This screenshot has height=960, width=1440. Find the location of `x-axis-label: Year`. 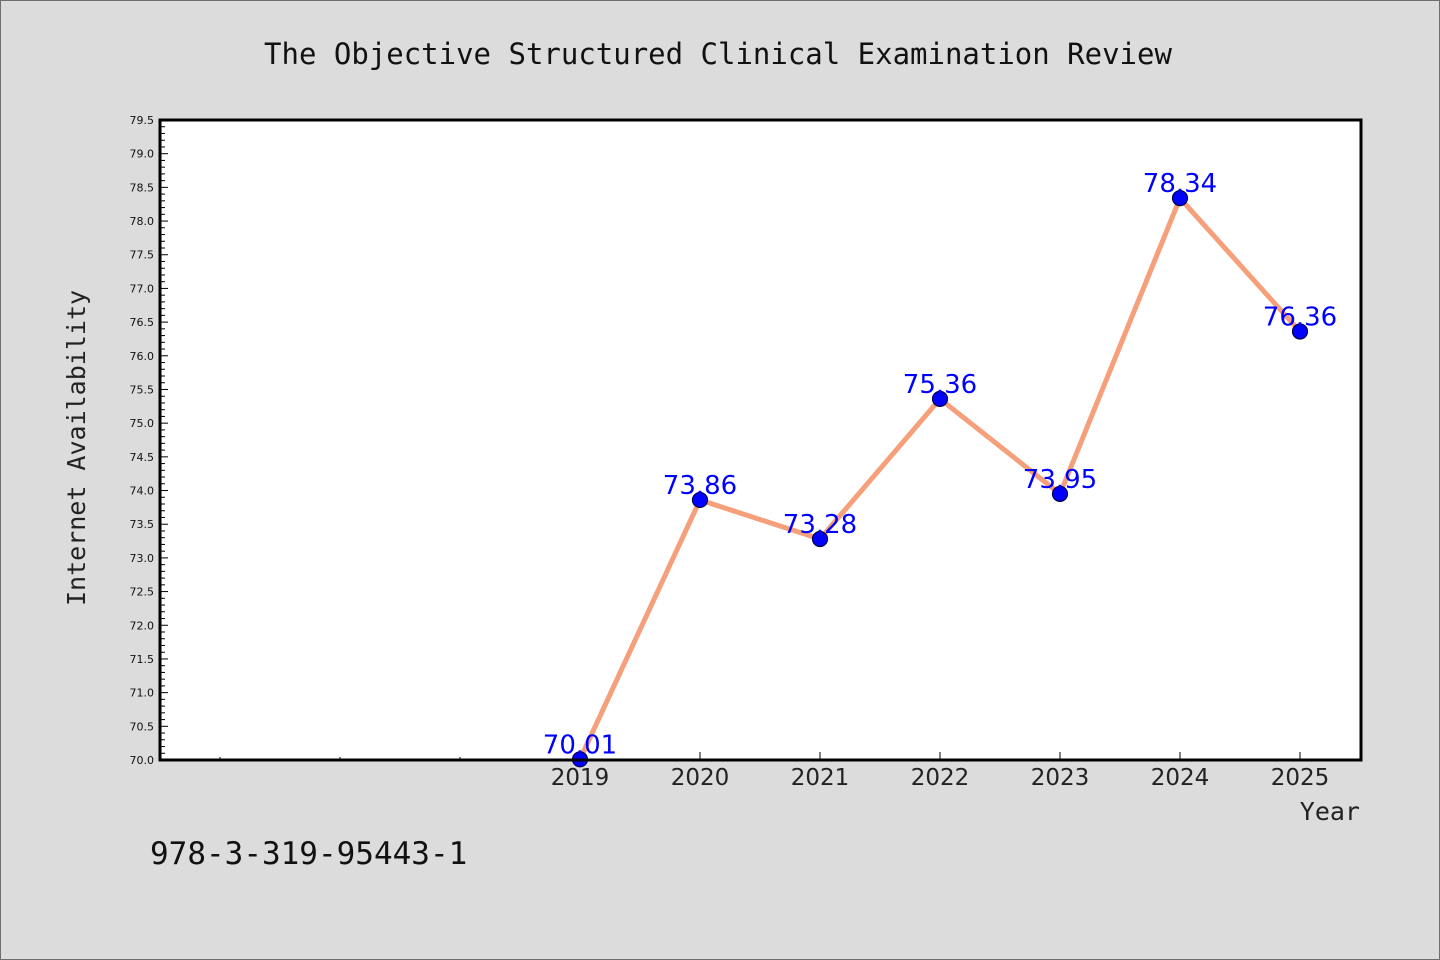

x-axis-label: Year is located at coordinates (1330, 811).